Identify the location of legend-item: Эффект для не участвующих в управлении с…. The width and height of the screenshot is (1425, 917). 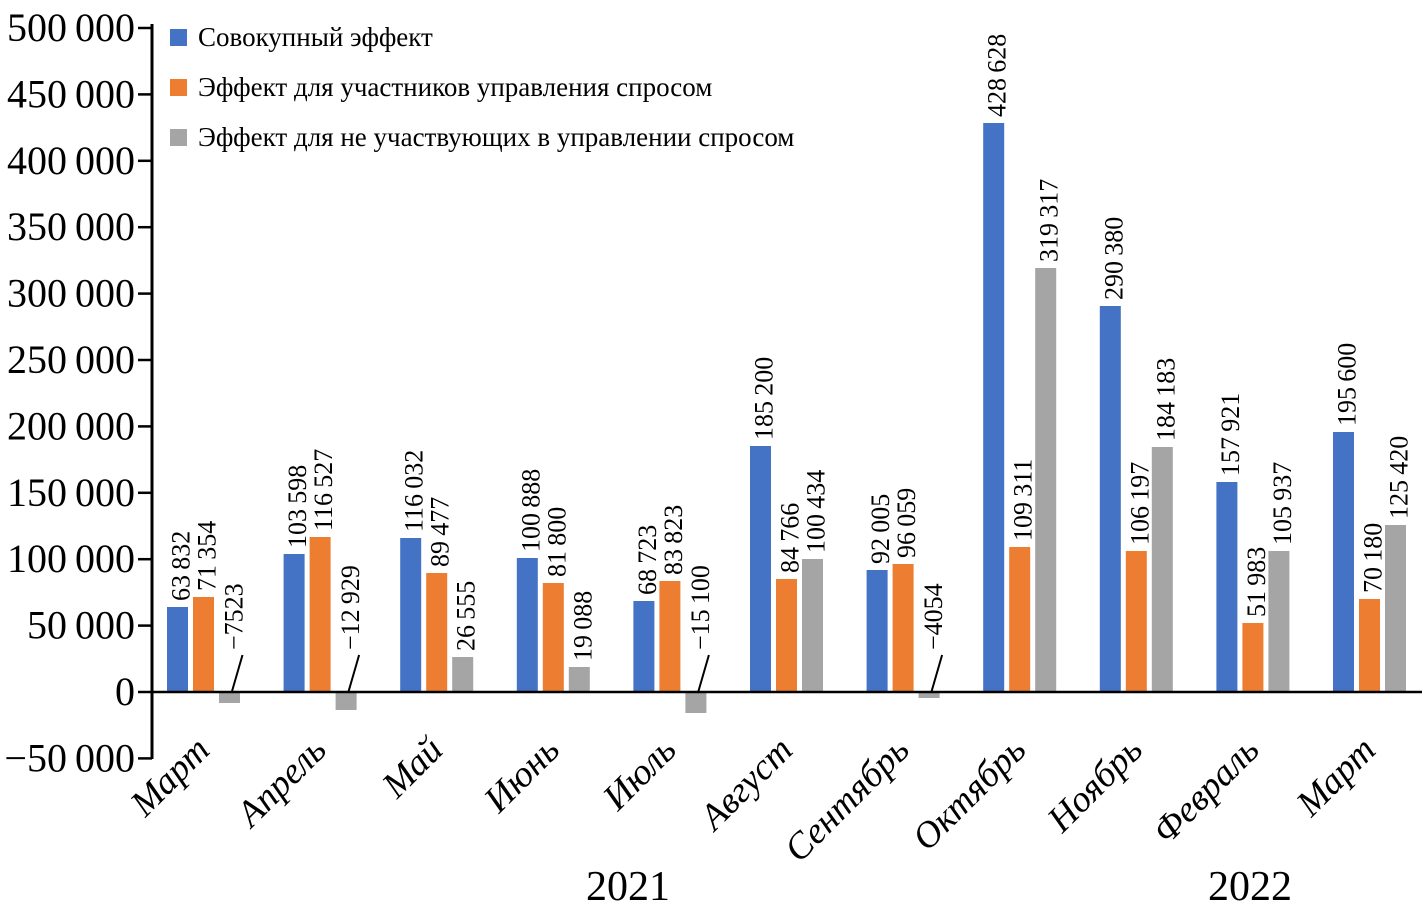
(482, 137).